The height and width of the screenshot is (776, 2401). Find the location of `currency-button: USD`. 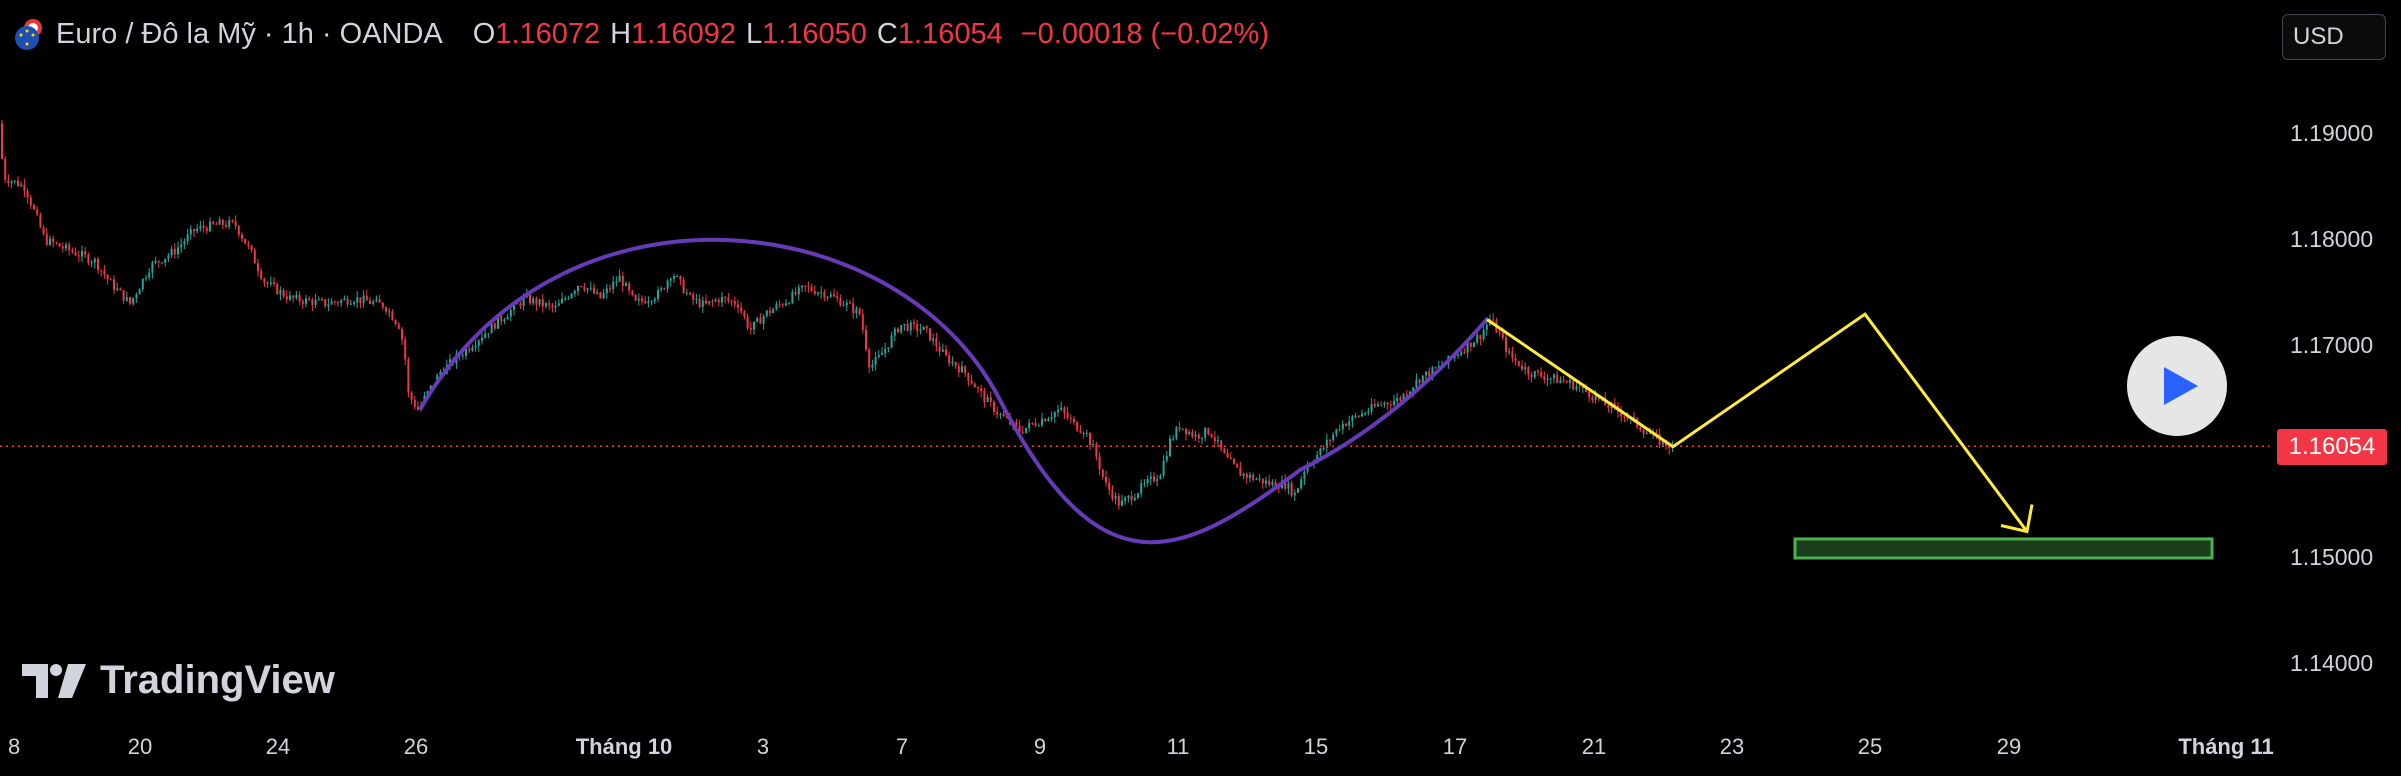

currency-button: USD is located at coordinates (2334, 37).